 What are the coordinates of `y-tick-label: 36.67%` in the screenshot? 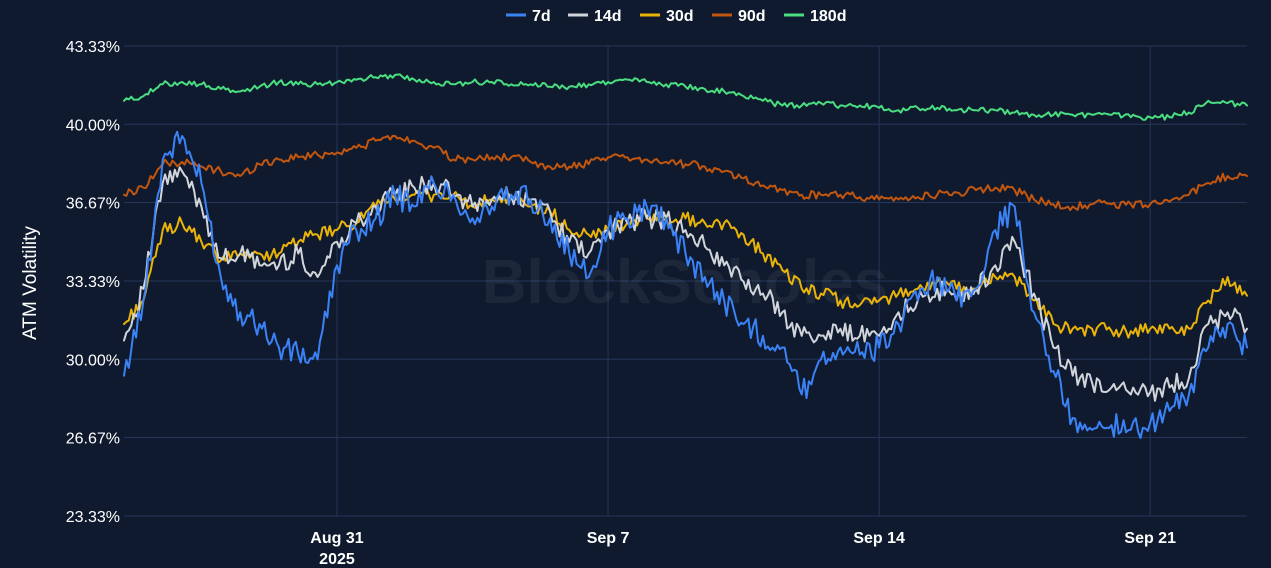 It's located at (93, 204).